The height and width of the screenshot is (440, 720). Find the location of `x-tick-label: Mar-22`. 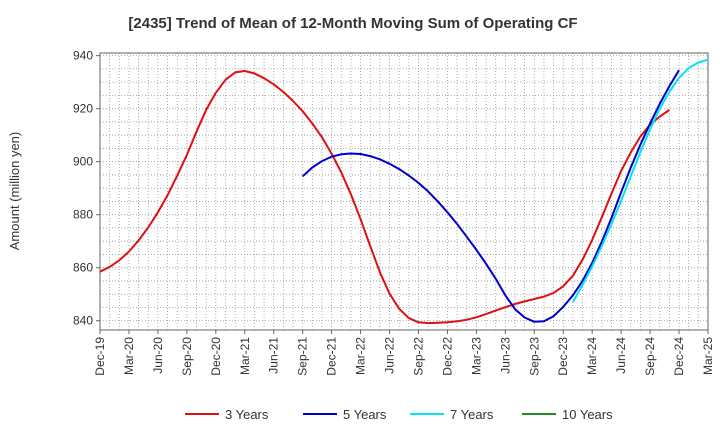

x-tick-label: Mar-22 is located at coordinates (361, 356).